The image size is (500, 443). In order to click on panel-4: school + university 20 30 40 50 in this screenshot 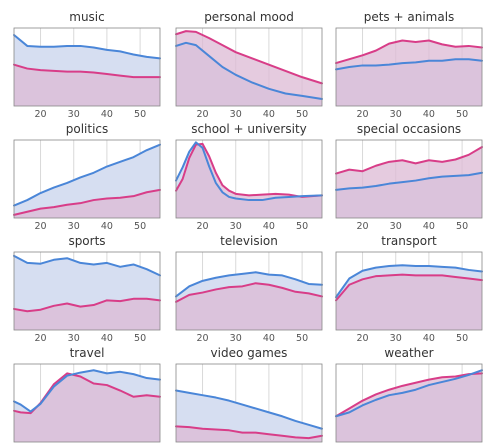, I will do `click(249, 177)`.